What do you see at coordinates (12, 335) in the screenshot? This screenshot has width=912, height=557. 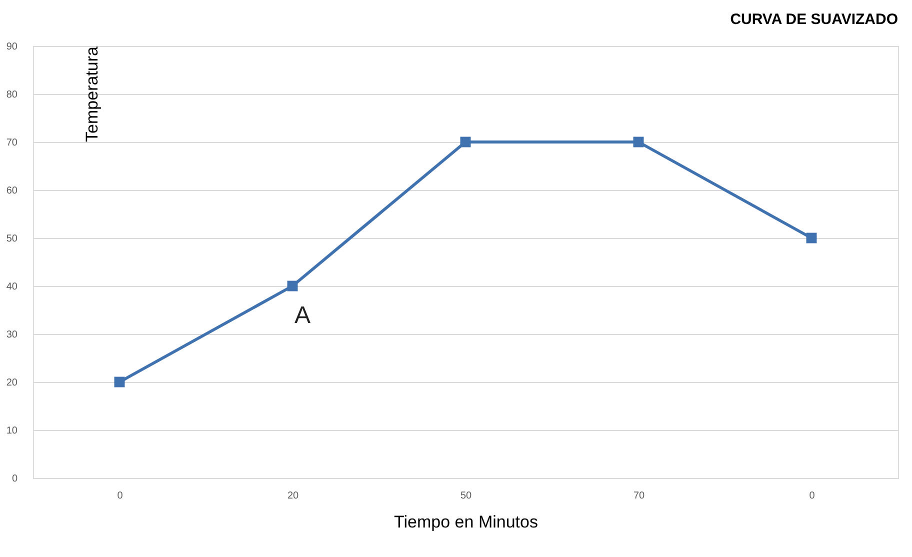 I see `y-tick-label: 30` at bounding box center [12, 335].